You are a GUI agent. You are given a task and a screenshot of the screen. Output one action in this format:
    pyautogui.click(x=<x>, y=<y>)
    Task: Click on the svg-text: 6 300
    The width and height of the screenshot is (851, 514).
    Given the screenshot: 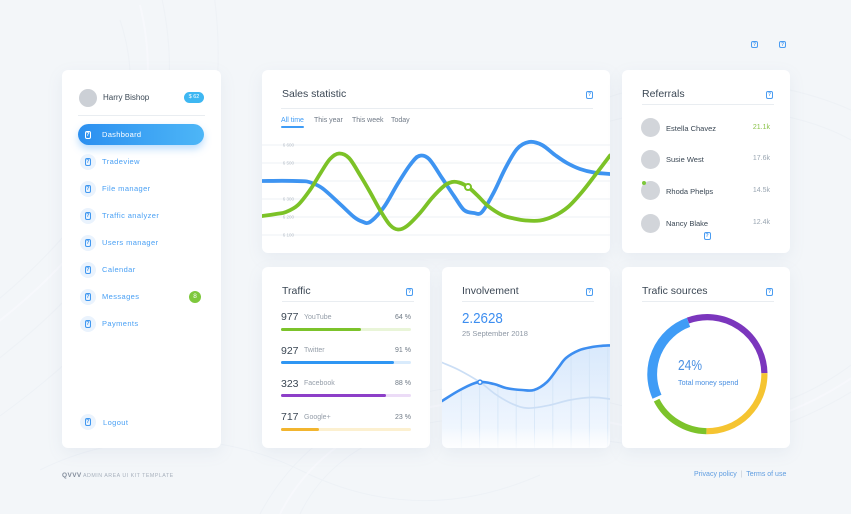 What is the action you would take?
    pyautogui.click(x=289, y=199)
    